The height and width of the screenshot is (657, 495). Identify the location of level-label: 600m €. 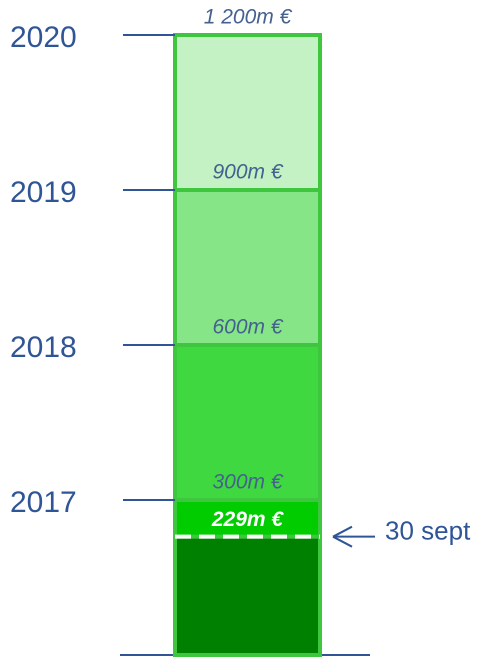
(247, 327).